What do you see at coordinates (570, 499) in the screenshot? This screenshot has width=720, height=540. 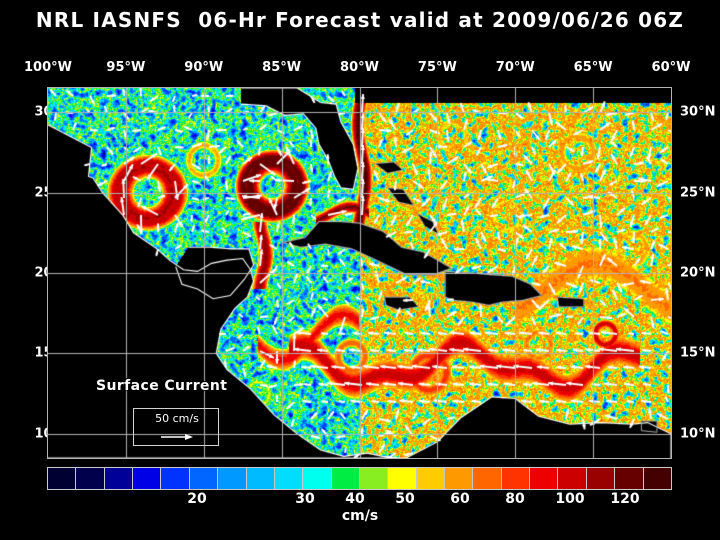 I see `colorbar-tick: 100` at bounding box center [570, 499].